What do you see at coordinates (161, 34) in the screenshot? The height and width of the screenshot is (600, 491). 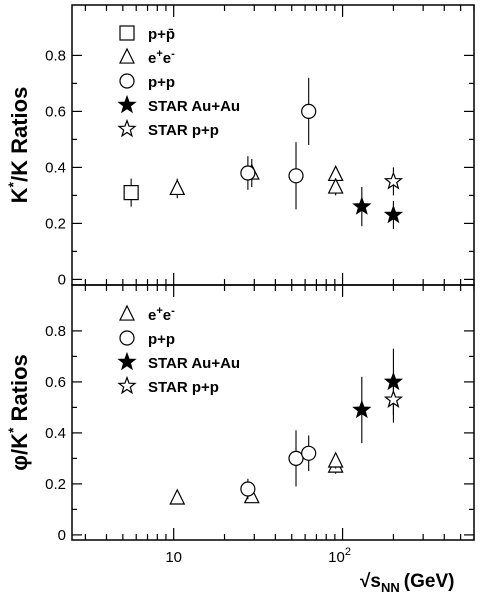 I see `legend-label: p+p̄` at bounding box center [161, 34].